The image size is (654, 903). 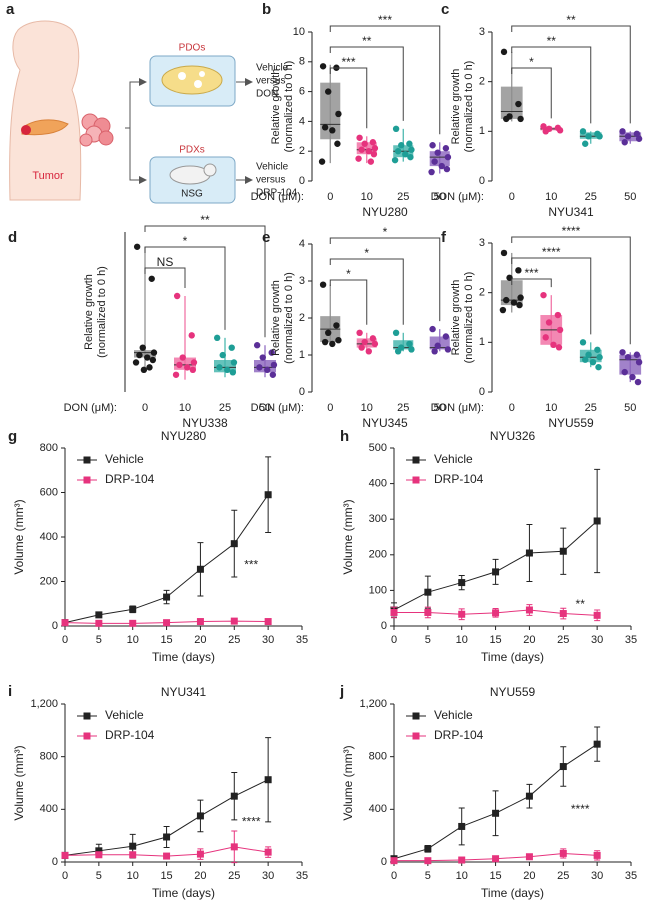 I want to click on x-tick-label: 0, so click(x=65, y=876).